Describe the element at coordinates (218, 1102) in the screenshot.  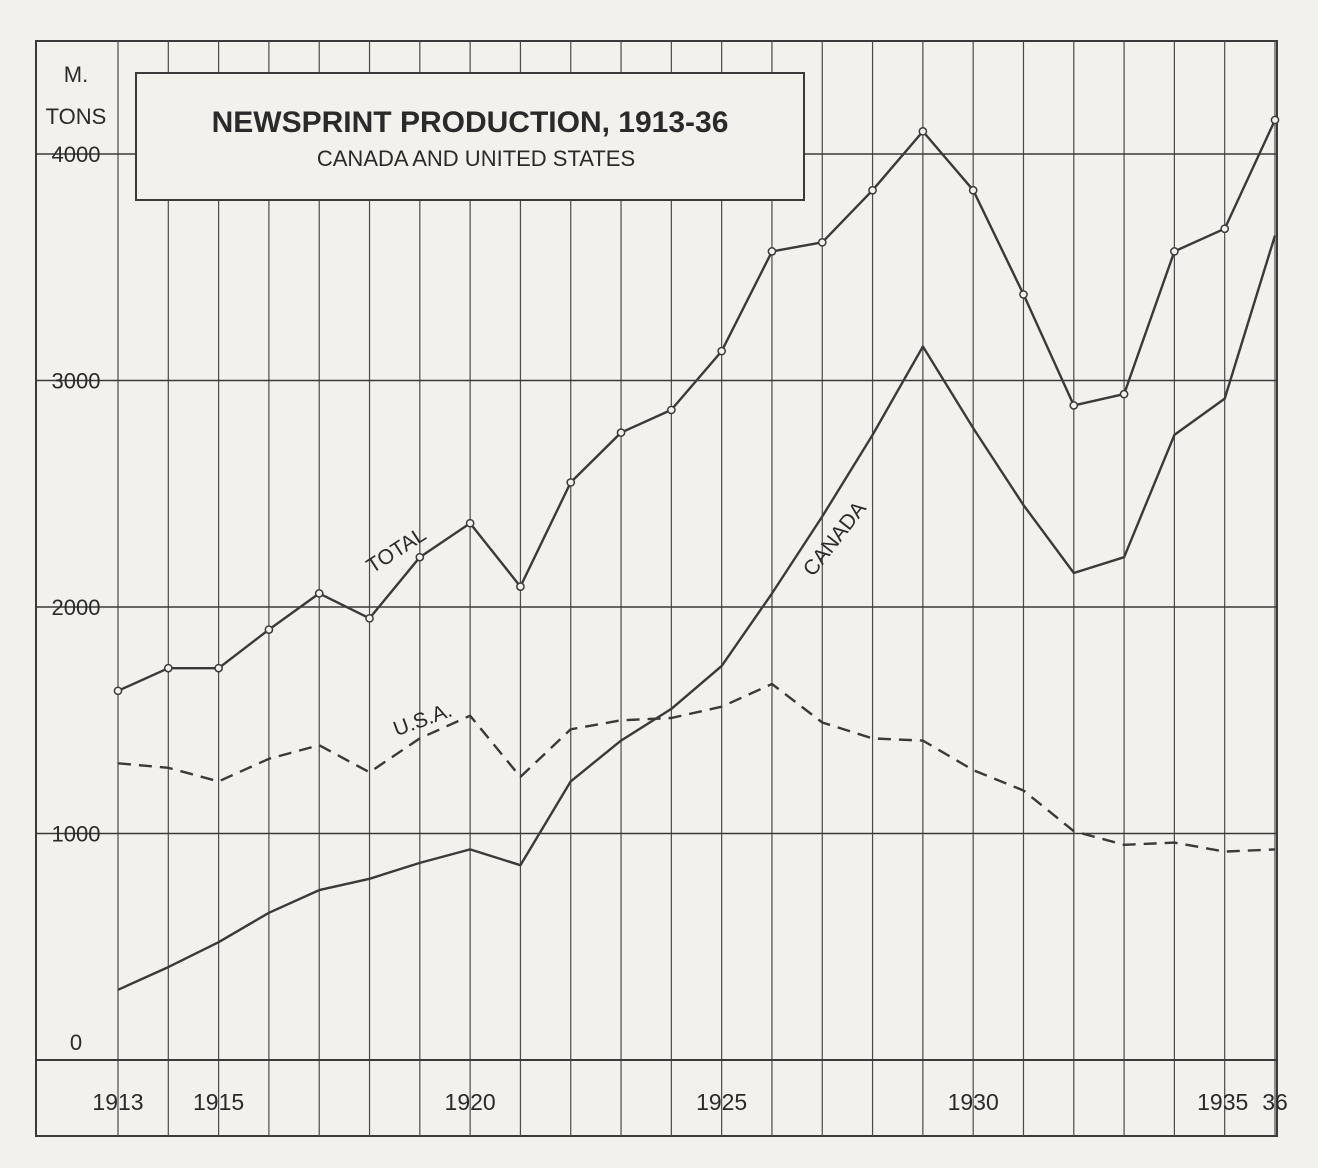
I see `x-tick-label: 1915` at that location.